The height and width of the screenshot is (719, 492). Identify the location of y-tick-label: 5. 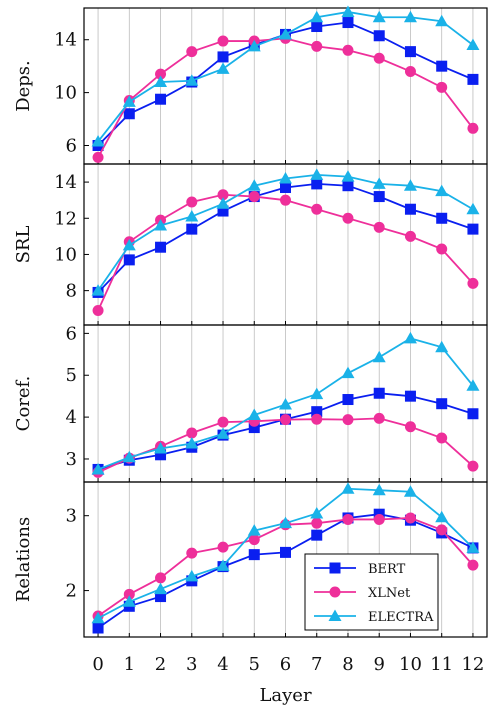
(71, 375).